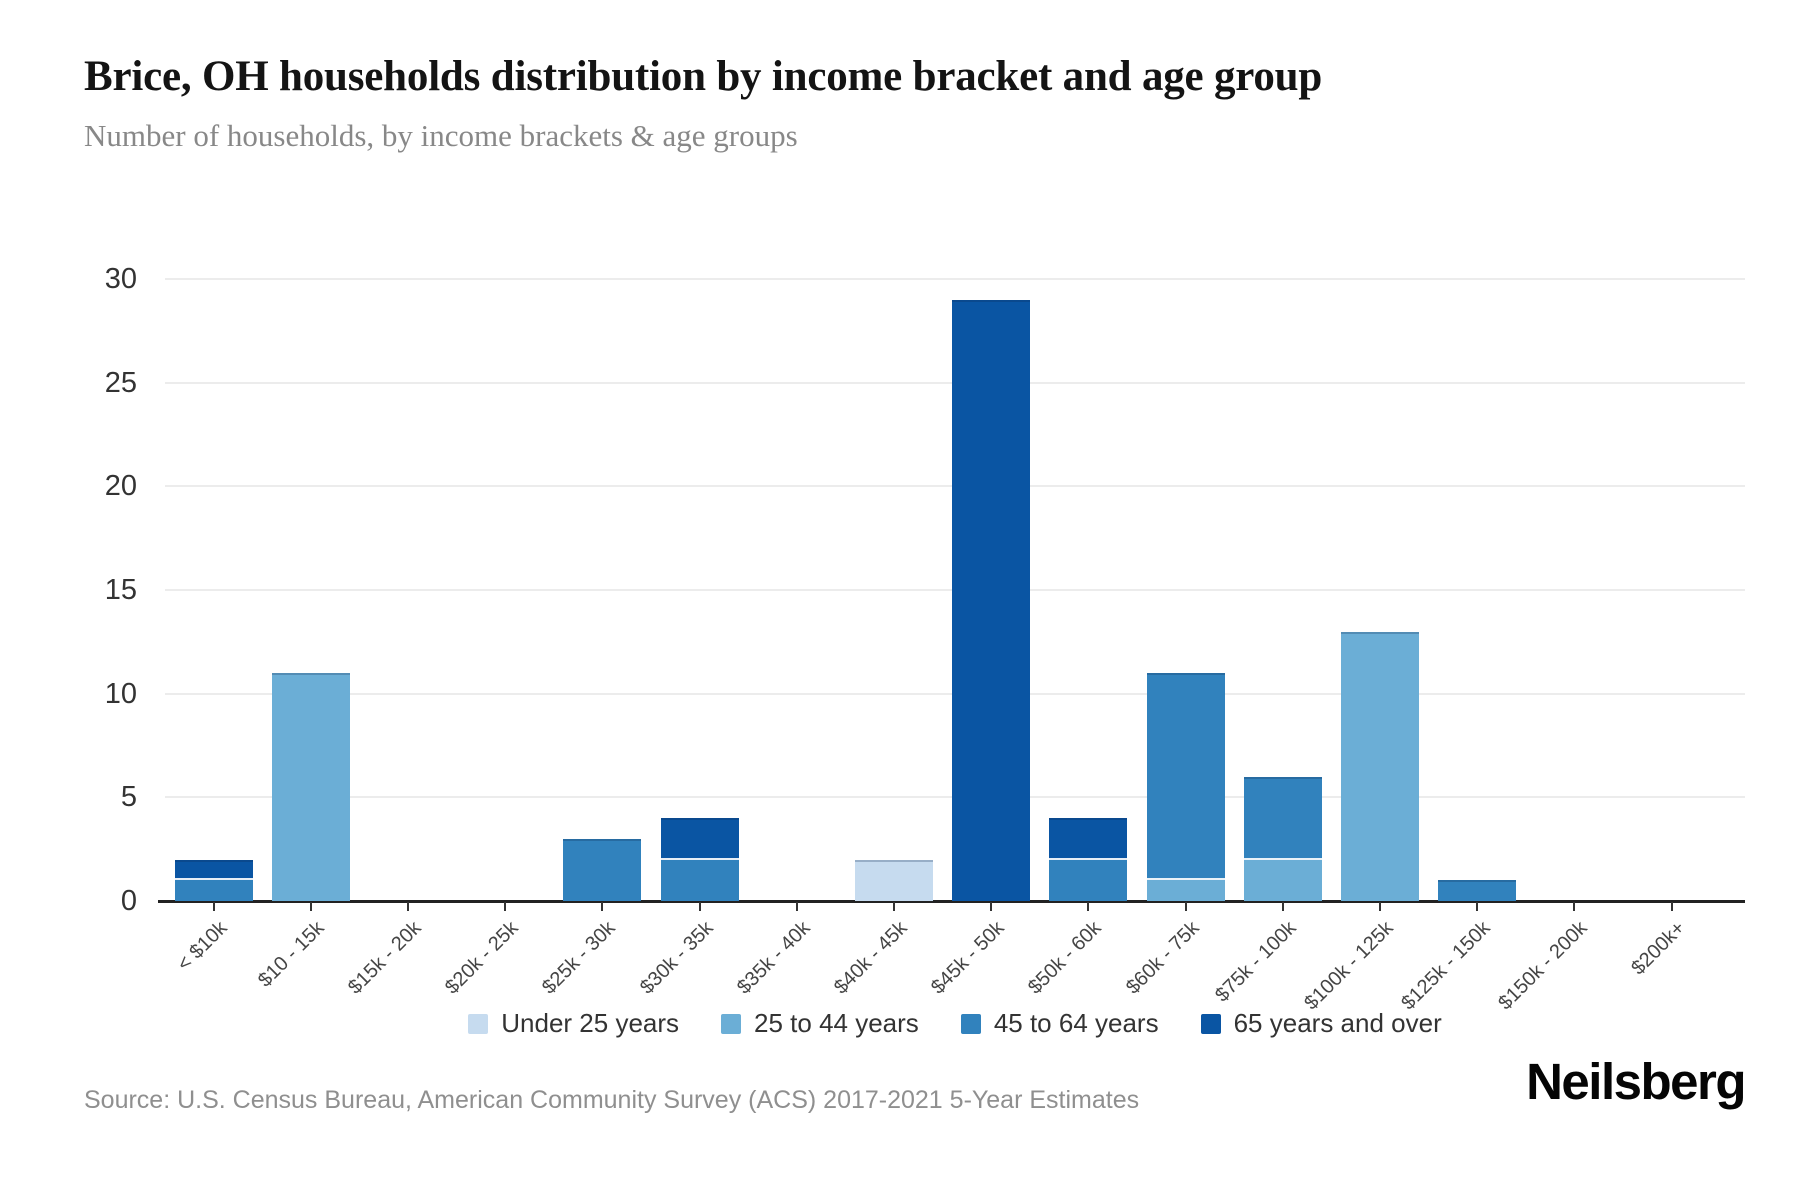 The image size is (1800, 1200). Describe the element at coordinates (291, 954) in the screenshot. I see `x-axis-label: $10 - 15k` at that location.